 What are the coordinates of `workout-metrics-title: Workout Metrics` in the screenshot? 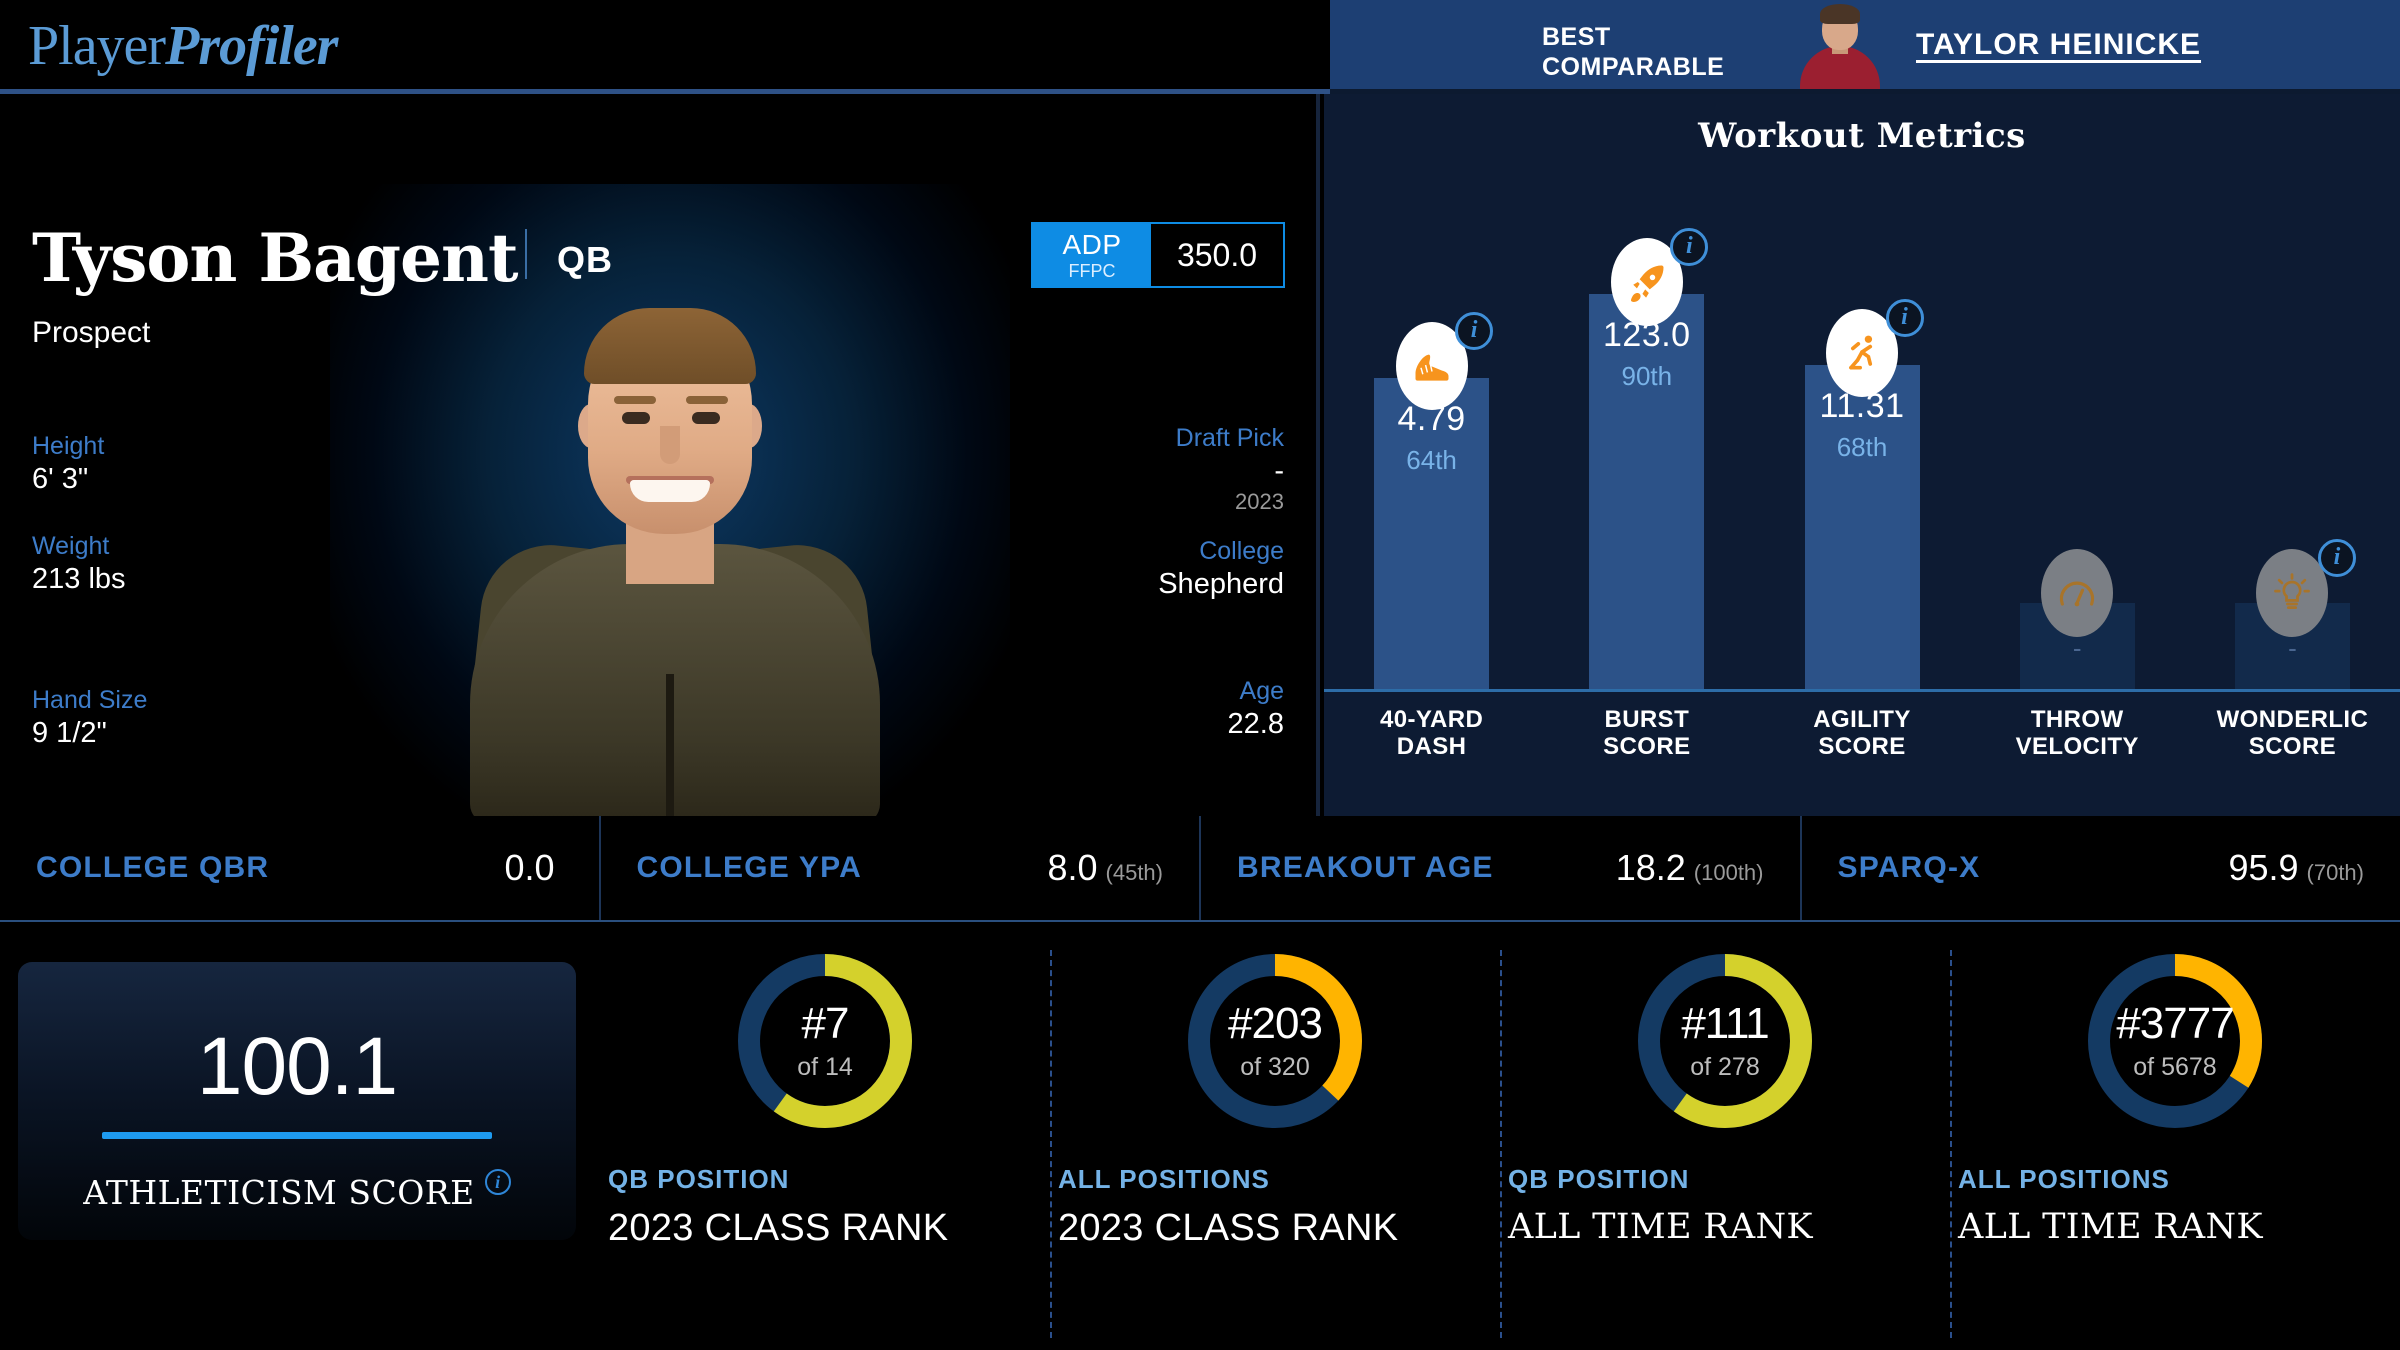 It's located at (1862, 136).